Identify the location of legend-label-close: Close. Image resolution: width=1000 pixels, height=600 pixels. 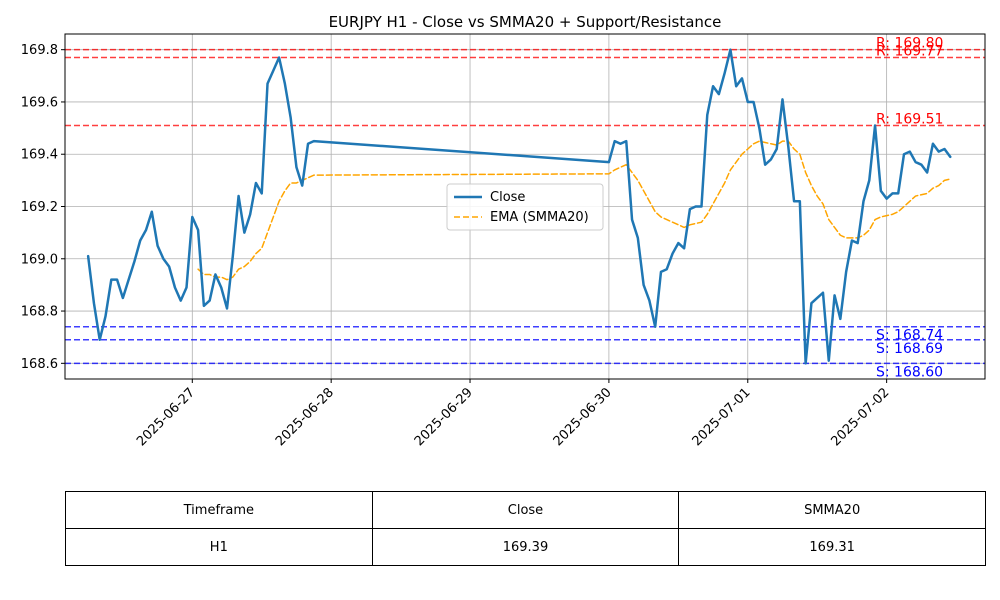
(507, 197).